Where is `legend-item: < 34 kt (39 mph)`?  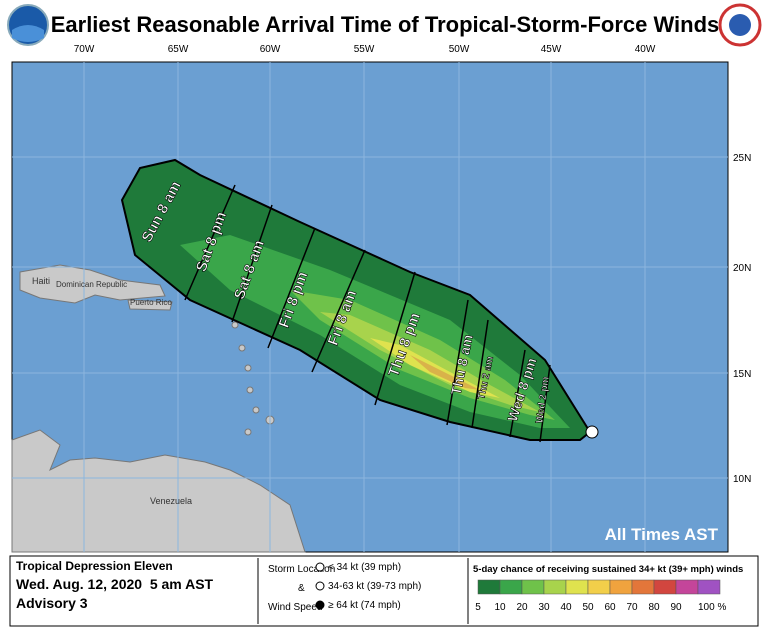
legend-item: < 34 kt (39 mph) is located at coordinates (364, 567).